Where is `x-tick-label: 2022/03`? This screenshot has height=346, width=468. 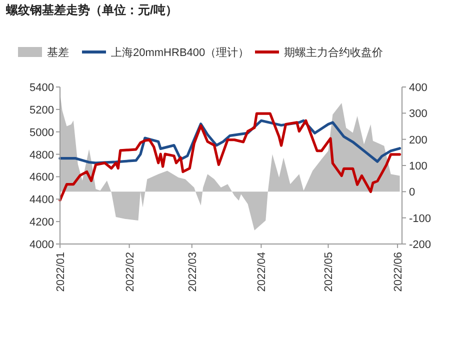
x-tick-label: 2022/03 is located at coordinates (192, 272).